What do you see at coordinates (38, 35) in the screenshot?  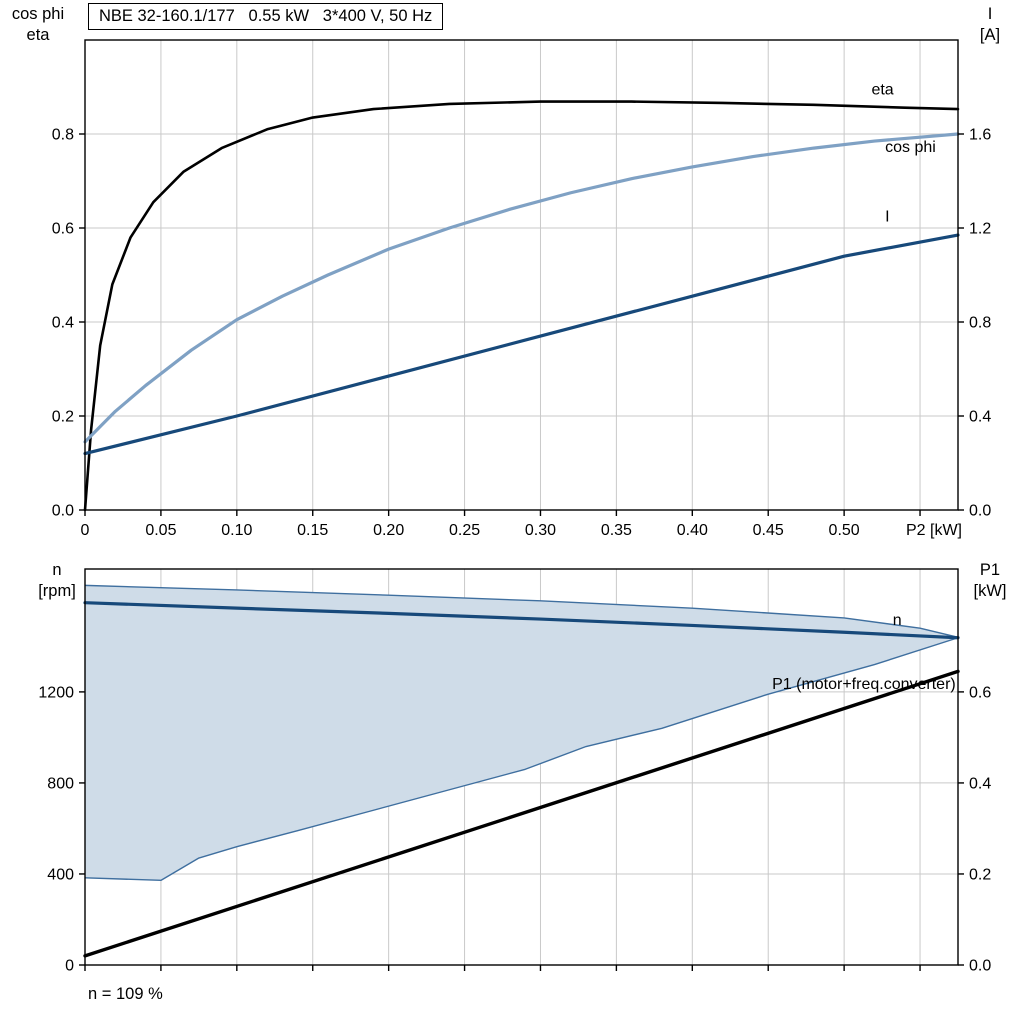 I see `left-axis-label-line2: eta` at bounding box center [38, 35].